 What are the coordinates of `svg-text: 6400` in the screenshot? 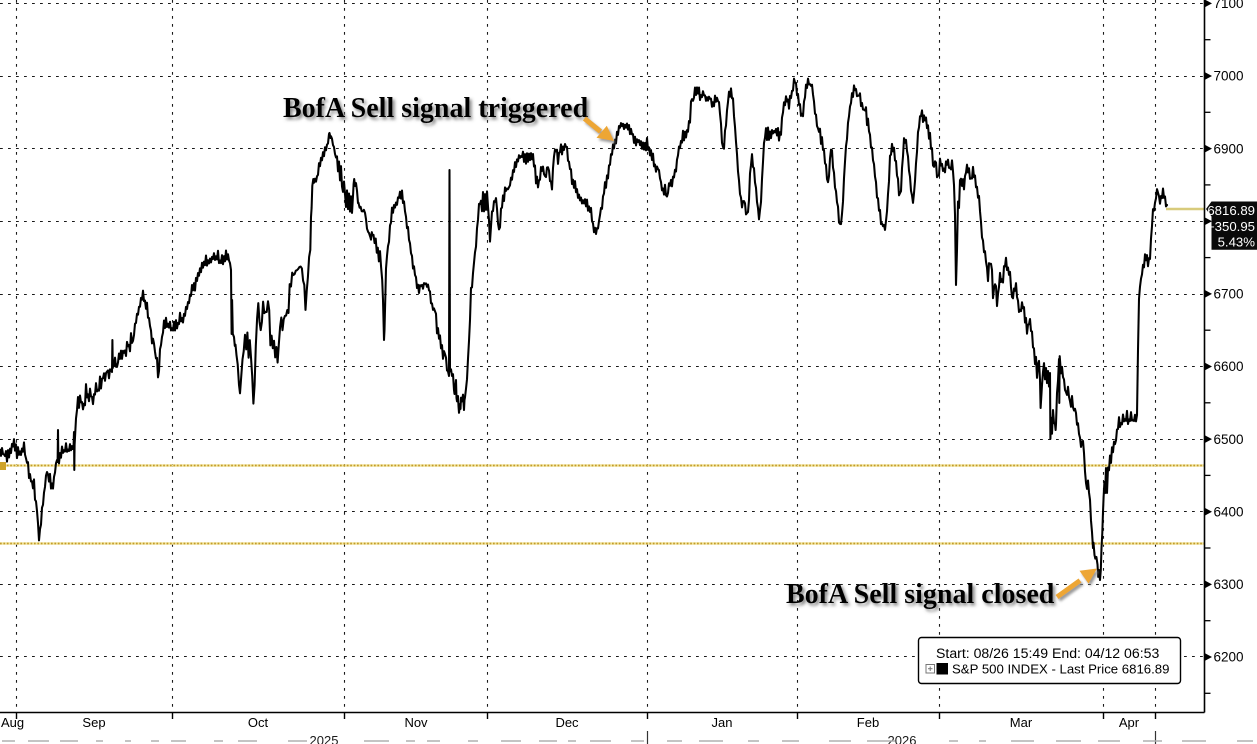 It's located at (1229, 511).